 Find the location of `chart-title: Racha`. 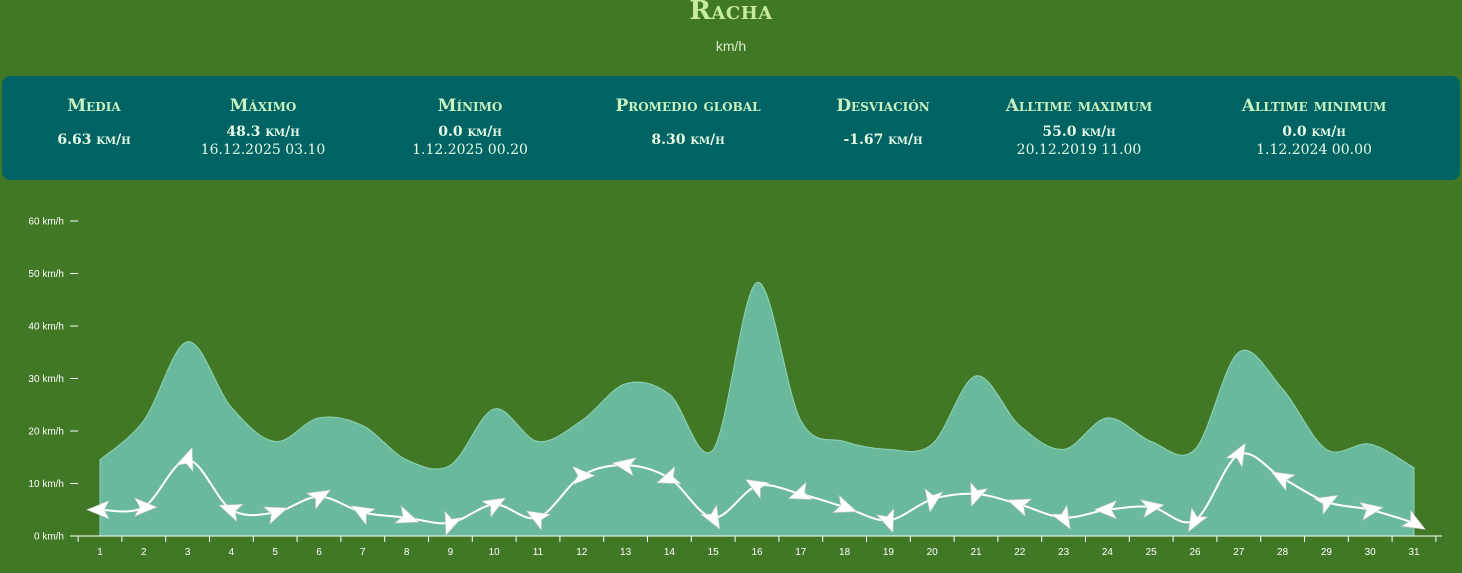

chart-title: Racha is located at coordinates (731, 13).